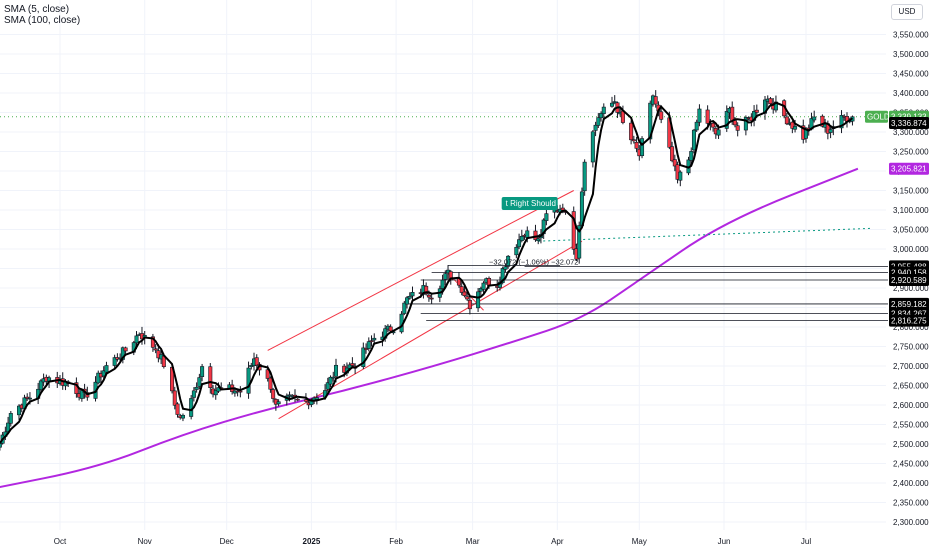 Image resolution: width=932 pixels, height=550 pixels. Describe the element at coordinates (557, 541) in the screenshot. I see `x-tick-label: Apr` at that location.